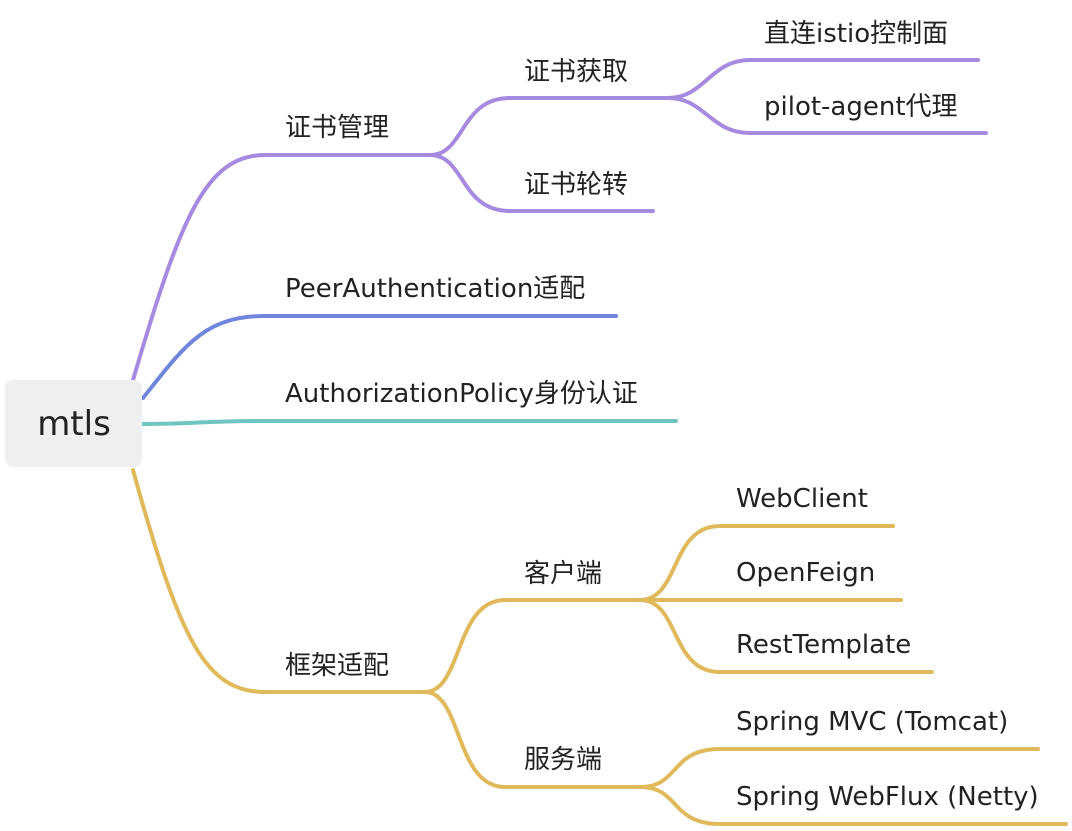 This screenshot has width=1072, height=831. What do you see at coordinates (281, 267) in the screenshot?
I see `edge-root-cert-mgmt` at bounding box center [281, 267].